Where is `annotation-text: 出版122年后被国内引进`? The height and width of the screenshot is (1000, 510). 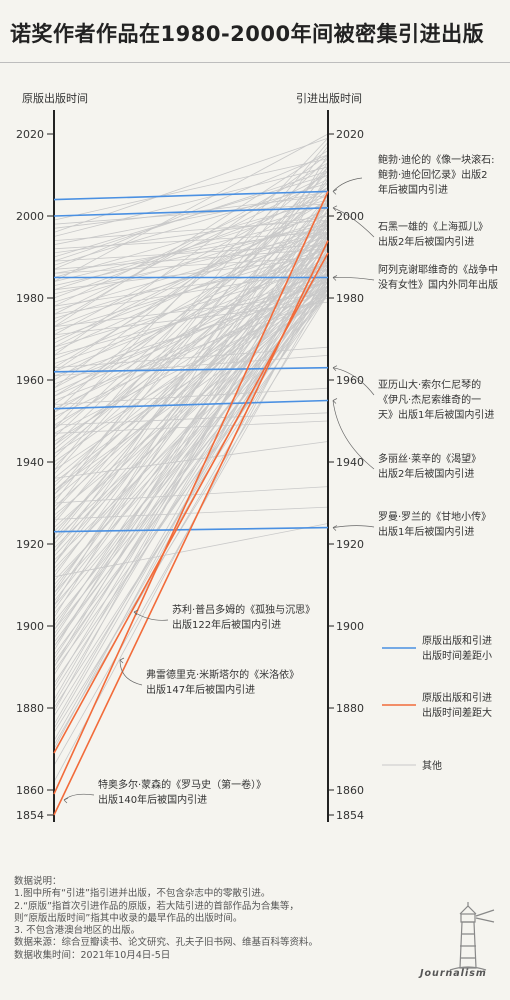 annotation-text: 出版122年后被国内引进 is located at coordinates (226, 624).